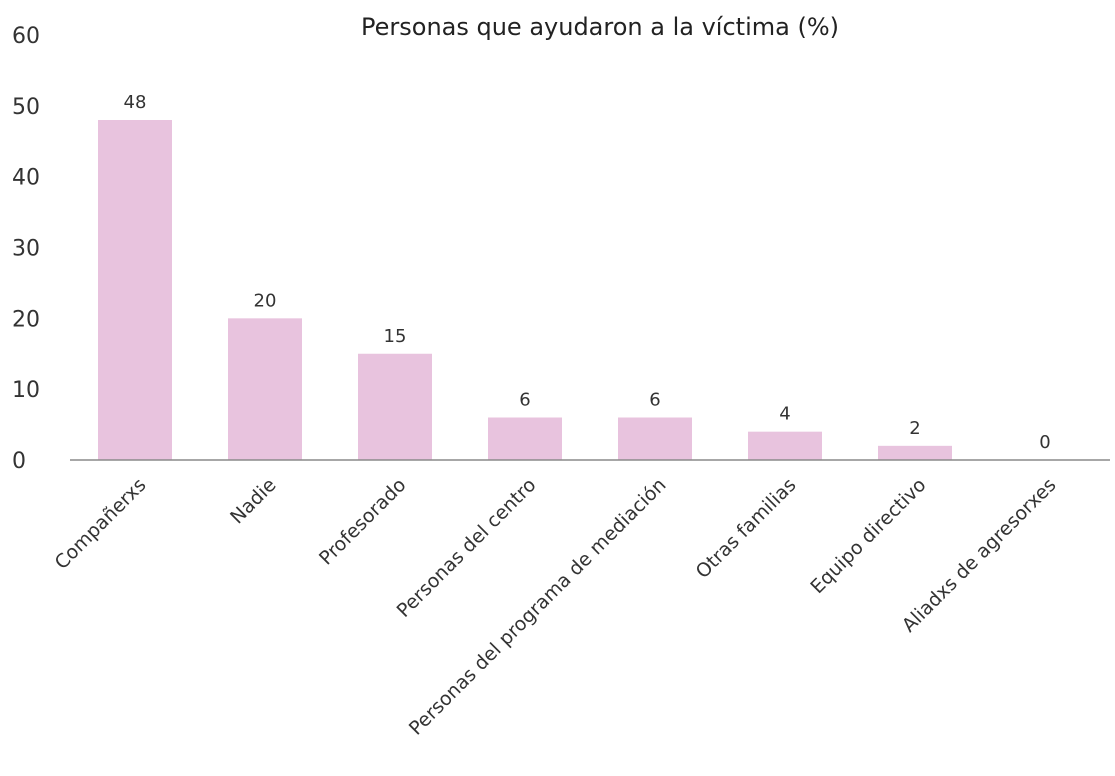  Describe the element at coordinates (26, 107) in the screenshot. I see `y-tick-label: 50` at that location.